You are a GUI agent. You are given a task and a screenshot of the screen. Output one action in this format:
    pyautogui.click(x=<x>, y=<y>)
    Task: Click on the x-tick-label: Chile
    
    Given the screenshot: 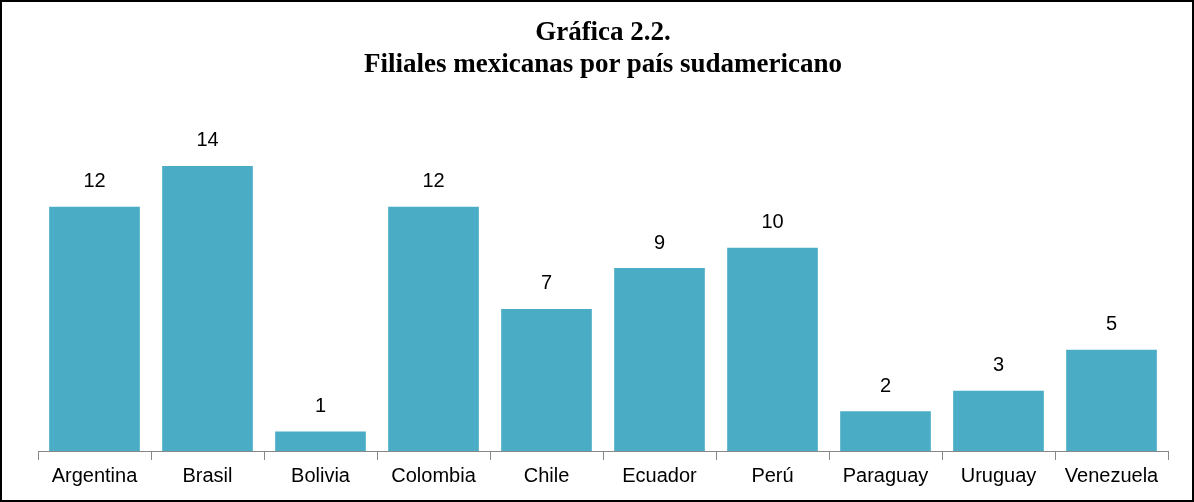 What is the action you would take?
    pyautogui.click(x=546, y=474)
    